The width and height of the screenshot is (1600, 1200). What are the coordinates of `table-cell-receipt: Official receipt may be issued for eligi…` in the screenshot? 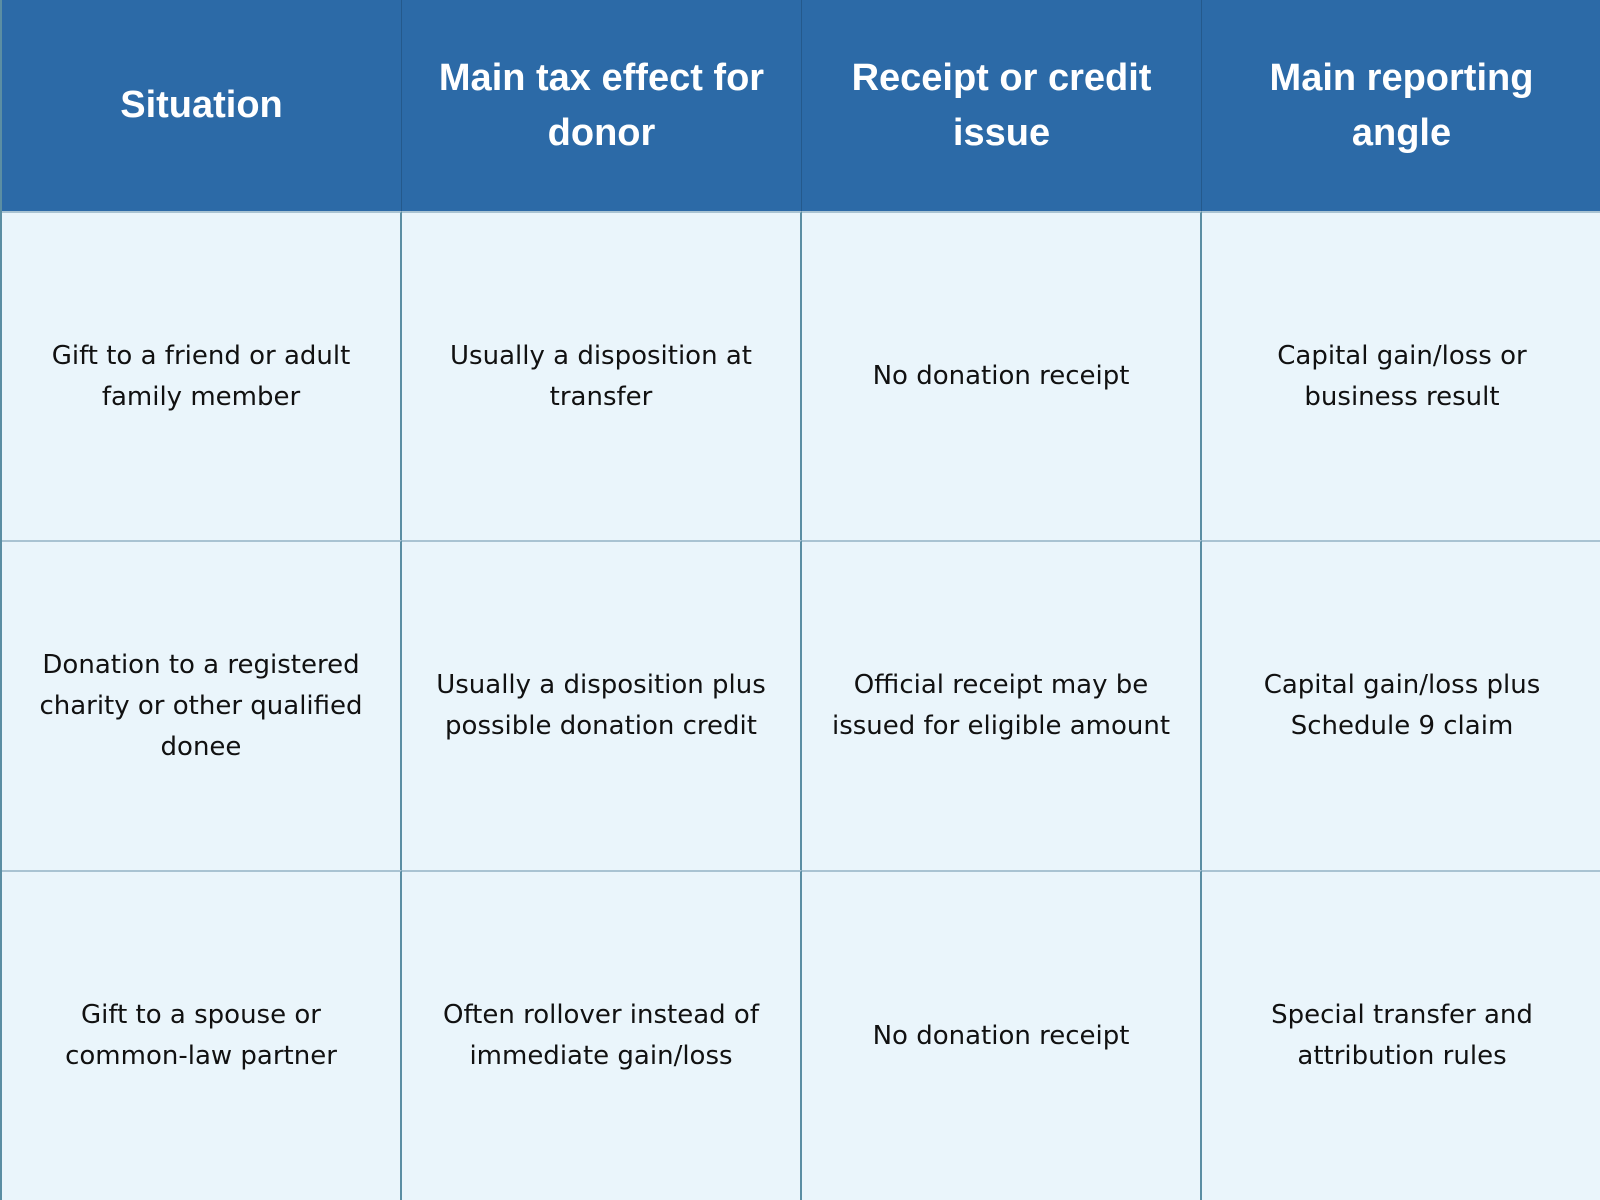 It's located at (1002, 705).